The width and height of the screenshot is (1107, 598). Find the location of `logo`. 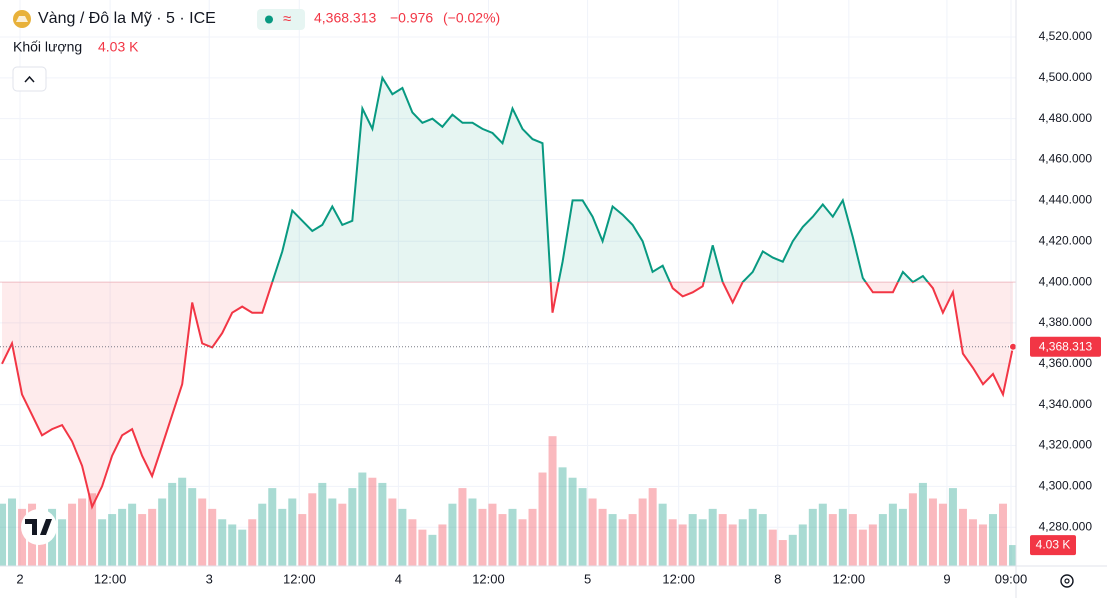

logo is located at coordinates (38, 527).